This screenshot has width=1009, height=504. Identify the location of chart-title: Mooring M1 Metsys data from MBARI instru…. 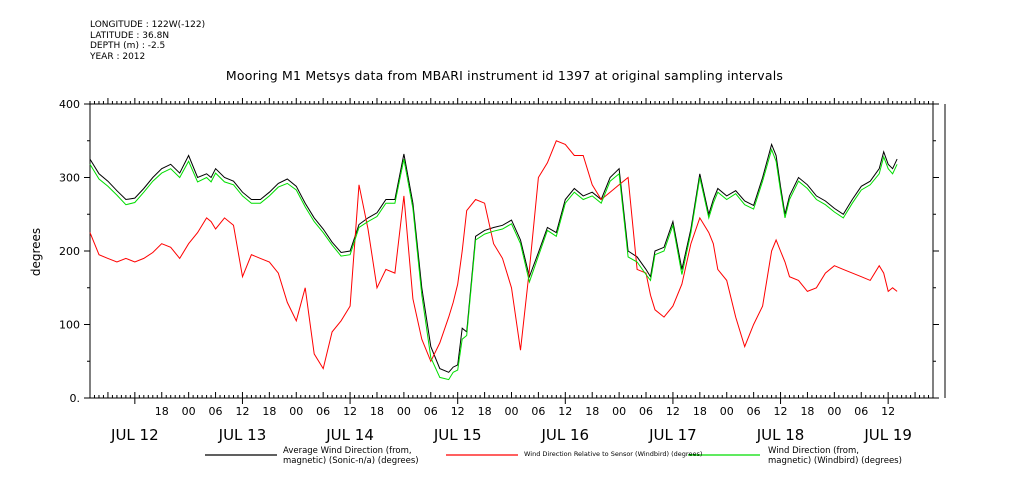
(504, 75).